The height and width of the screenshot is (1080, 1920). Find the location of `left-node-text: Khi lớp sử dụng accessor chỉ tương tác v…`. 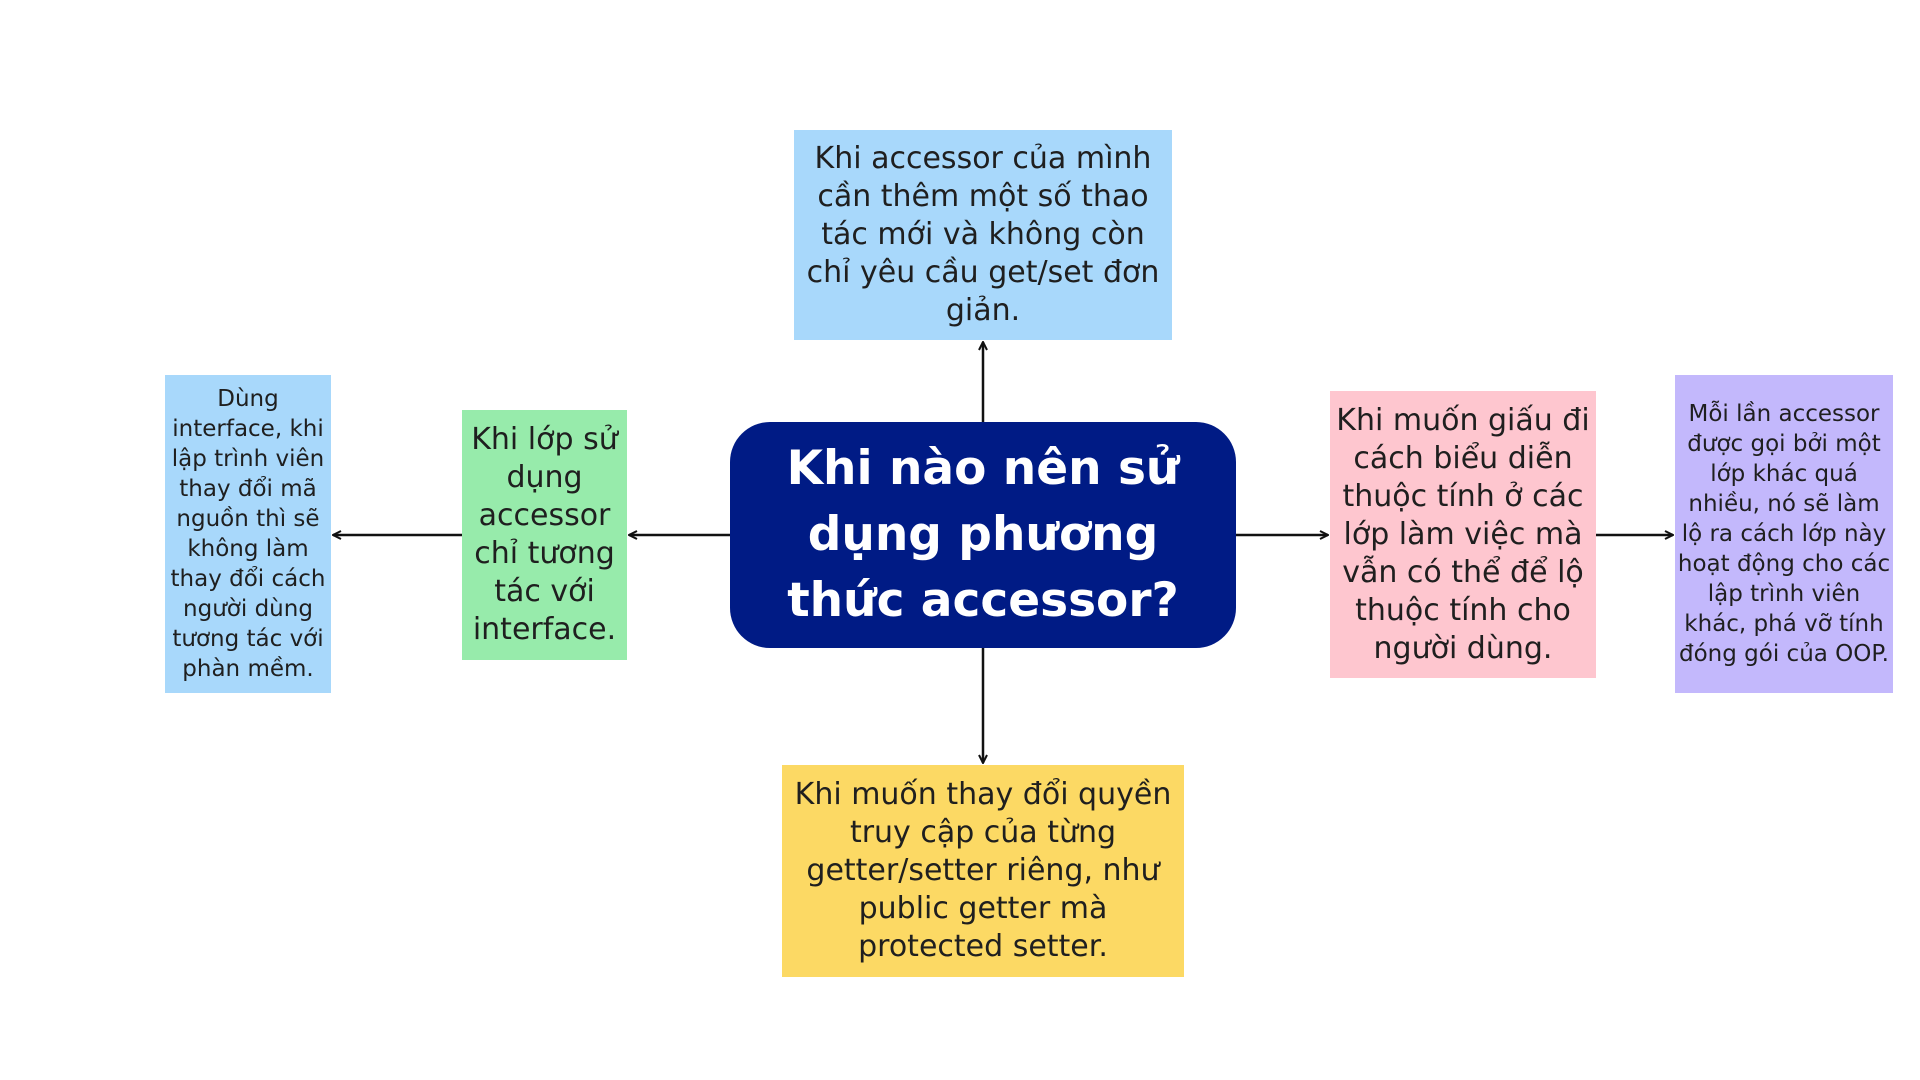

left-node-text: Khi lớp sử dụng accessor chỉ tương tác v… is located at coordinates (544, 534).